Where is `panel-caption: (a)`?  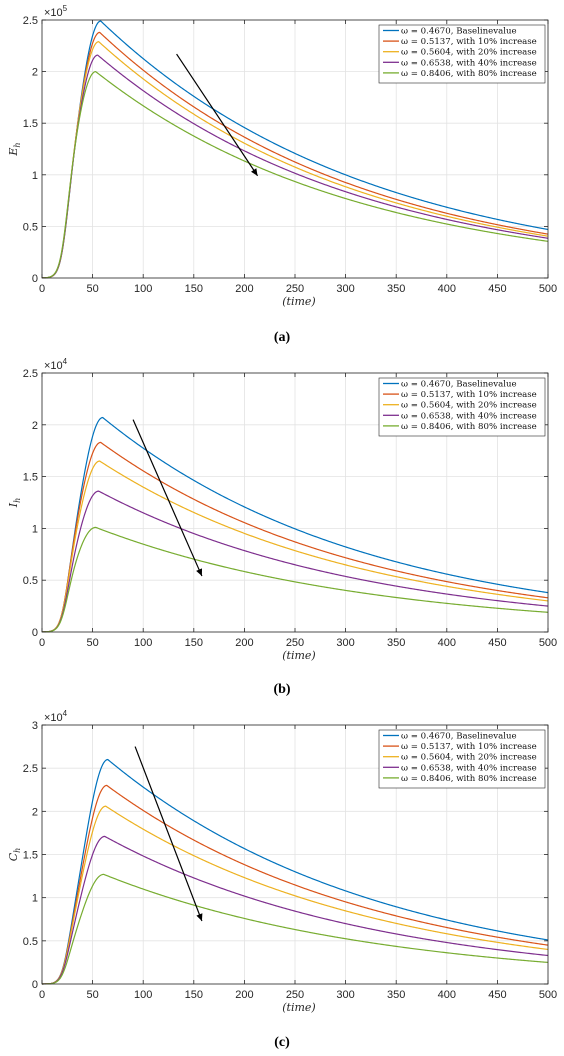 panel-caption: (a) is located at coordinates (282, 337).